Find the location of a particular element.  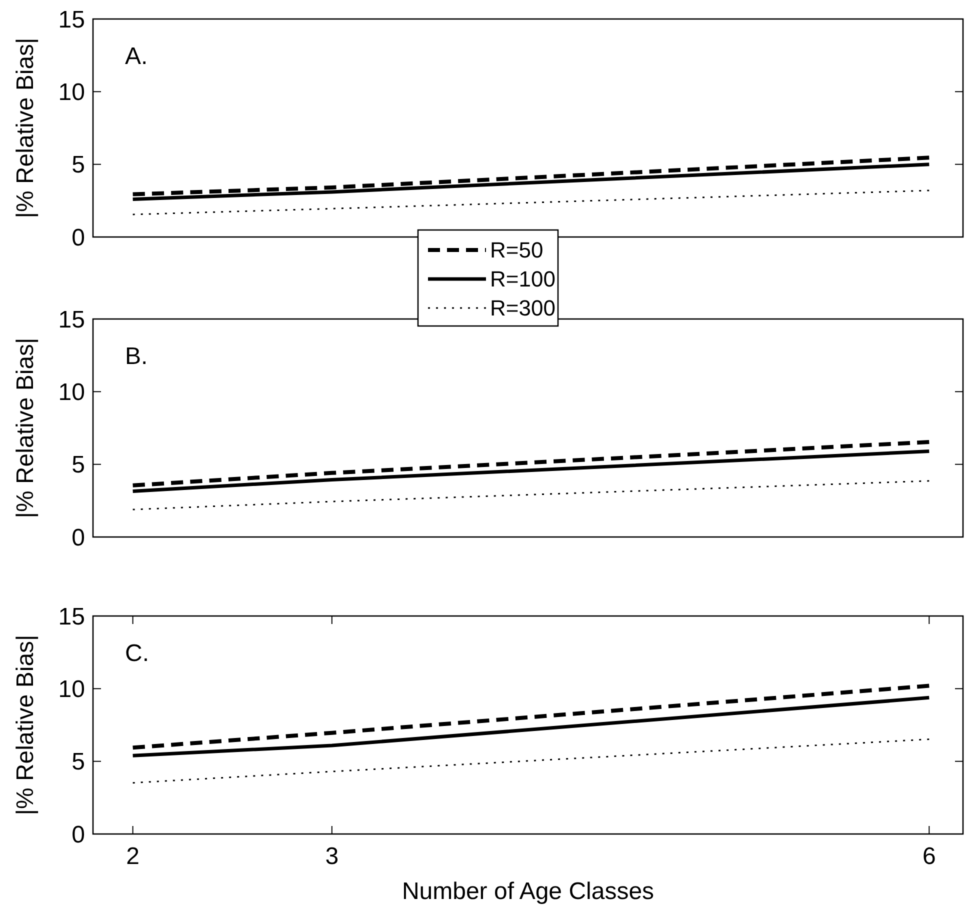

legend-label: R=100 is located at coordinates (523, 279).